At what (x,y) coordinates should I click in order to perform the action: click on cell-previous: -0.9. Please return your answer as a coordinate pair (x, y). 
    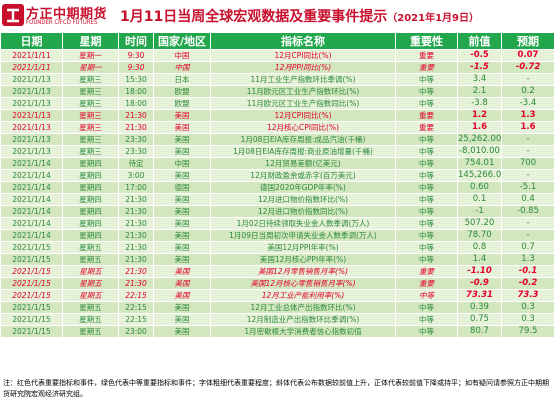
    Looking at the image, I should click on (479, 283).